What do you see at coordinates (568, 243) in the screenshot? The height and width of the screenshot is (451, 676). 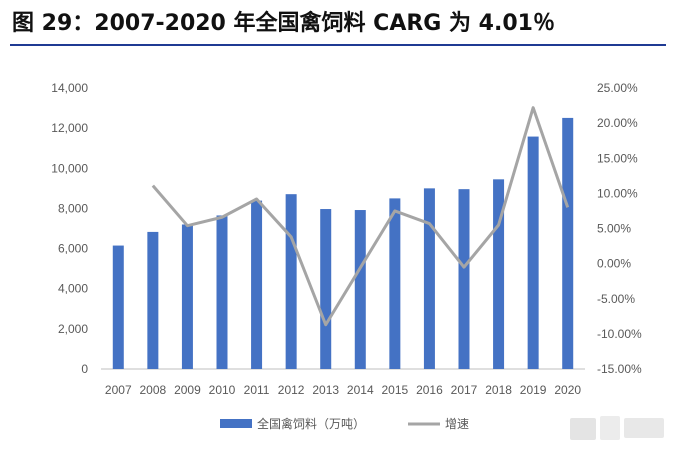 I see `bar-2020` at bounding box center [568, 243].